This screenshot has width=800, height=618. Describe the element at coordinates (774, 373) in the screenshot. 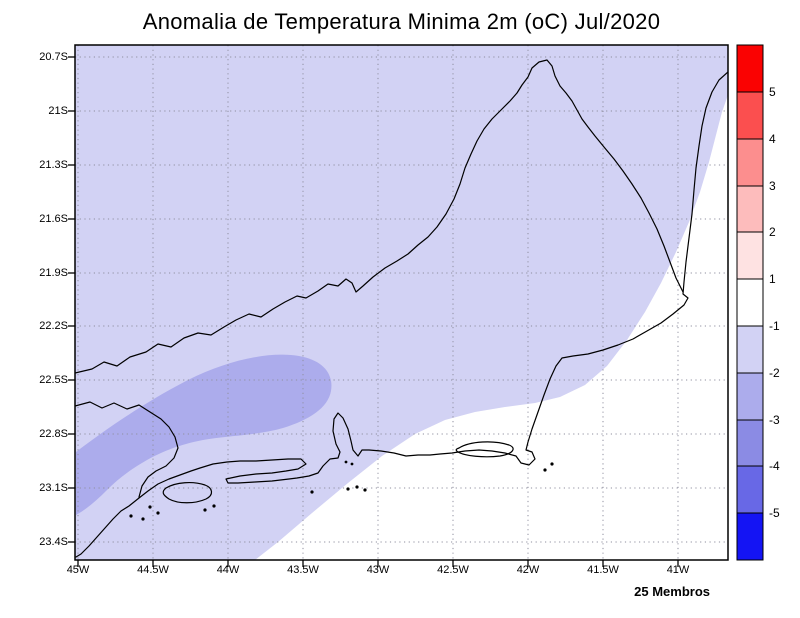

I see `colorbar-label: -2` at that location.